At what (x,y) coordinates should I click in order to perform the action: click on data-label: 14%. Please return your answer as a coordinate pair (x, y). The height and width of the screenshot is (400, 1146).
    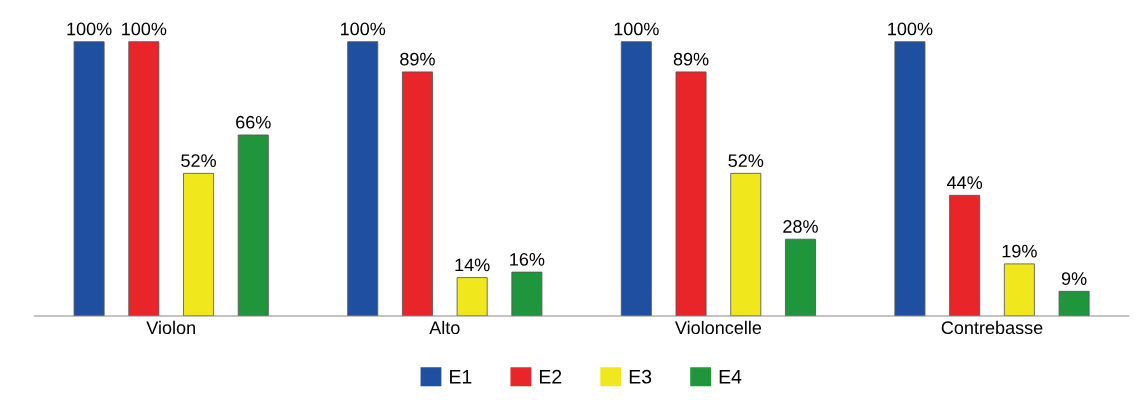
    Looking at the image, I should click on (472, 265).